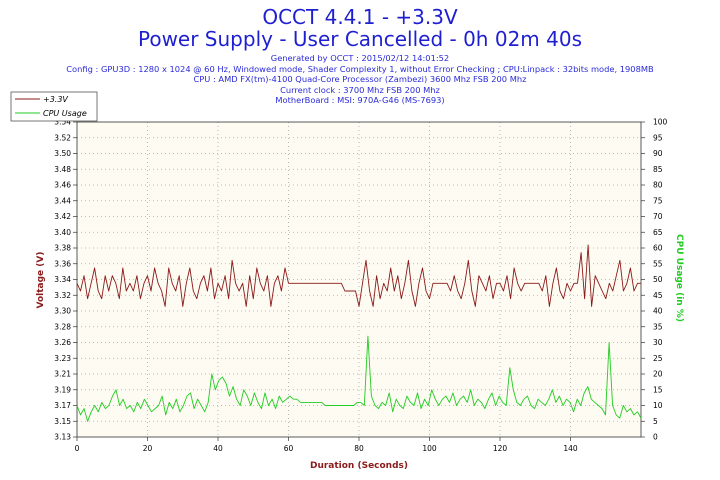  I want to click on y-tick-label: 3.44, so click(62, 200).